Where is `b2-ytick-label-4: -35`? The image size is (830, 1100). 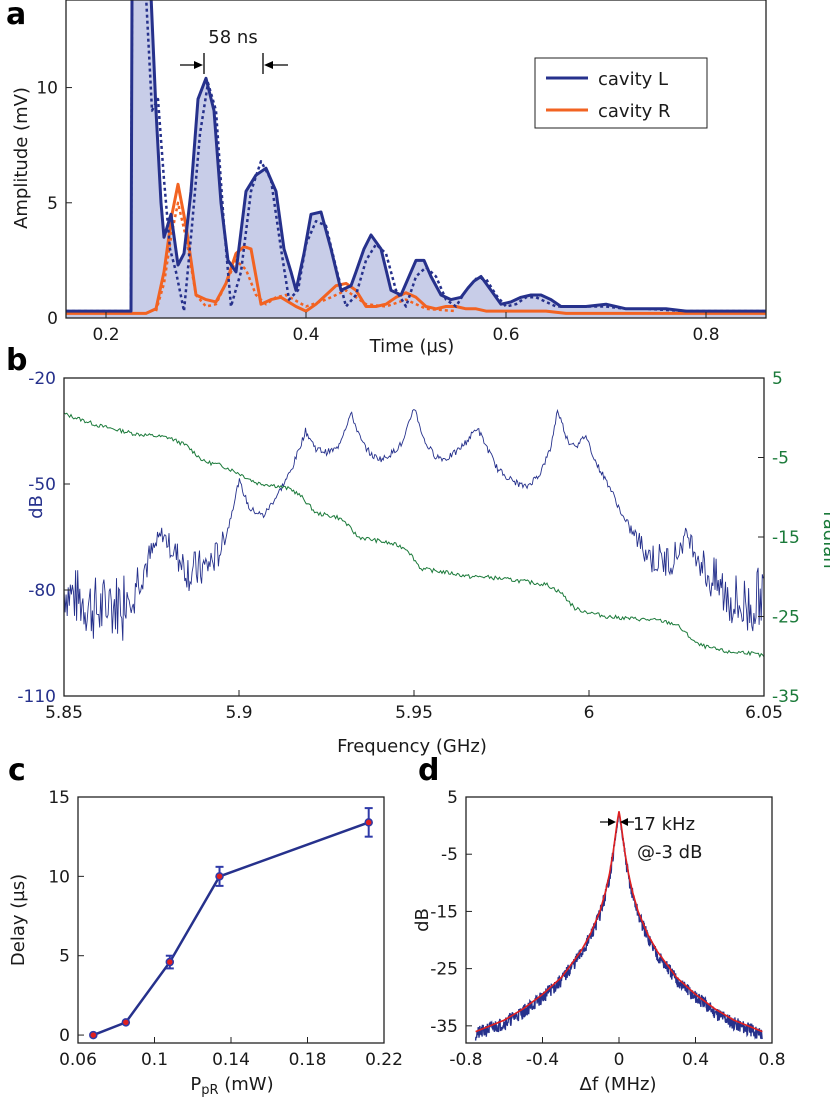 b2-ytick-label-4: -35 is located at coordinates (786, 697).